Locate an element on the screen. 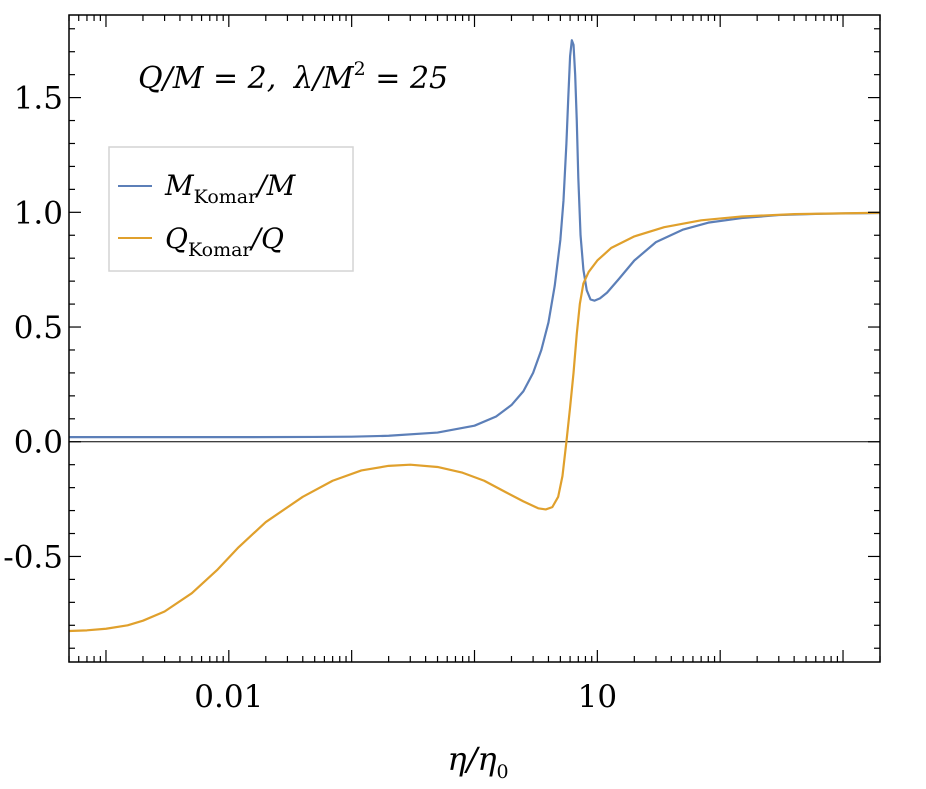  legend-box is located at coordinates (231, 209).